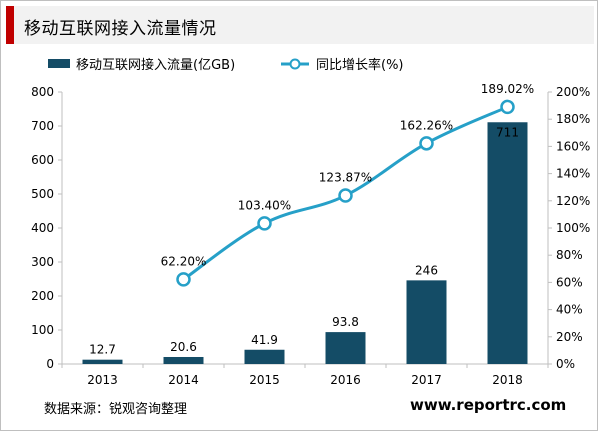 This screenshot has width=600, height=433. I want to click on x-tick-label: 2017, so click(426, 380).